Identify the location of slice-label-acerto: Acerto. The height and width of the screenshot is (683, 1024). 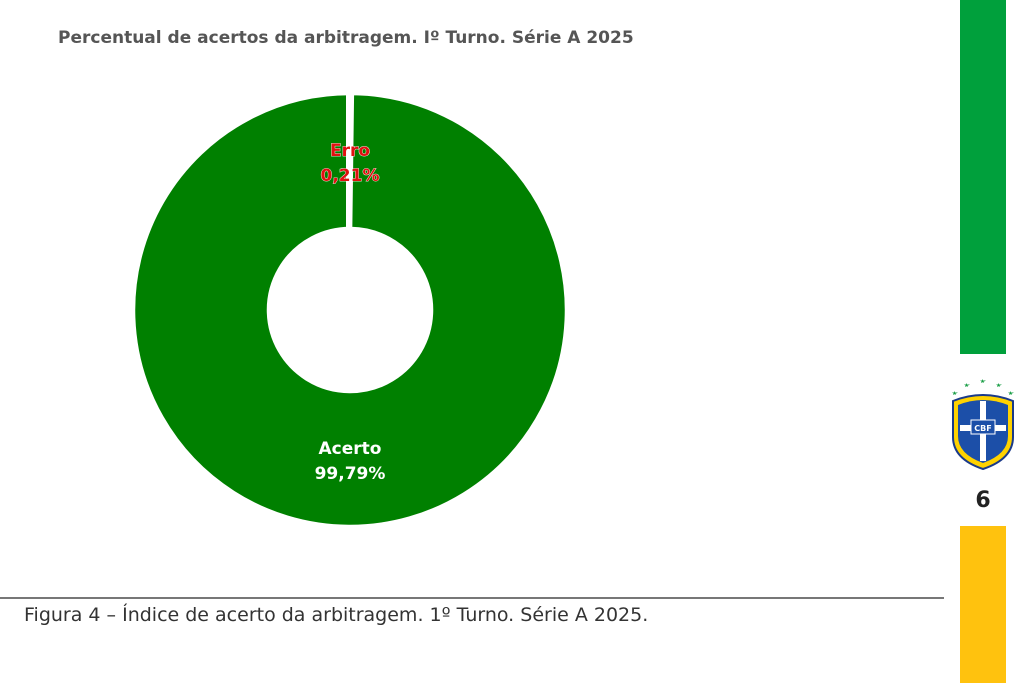
(350, 449).